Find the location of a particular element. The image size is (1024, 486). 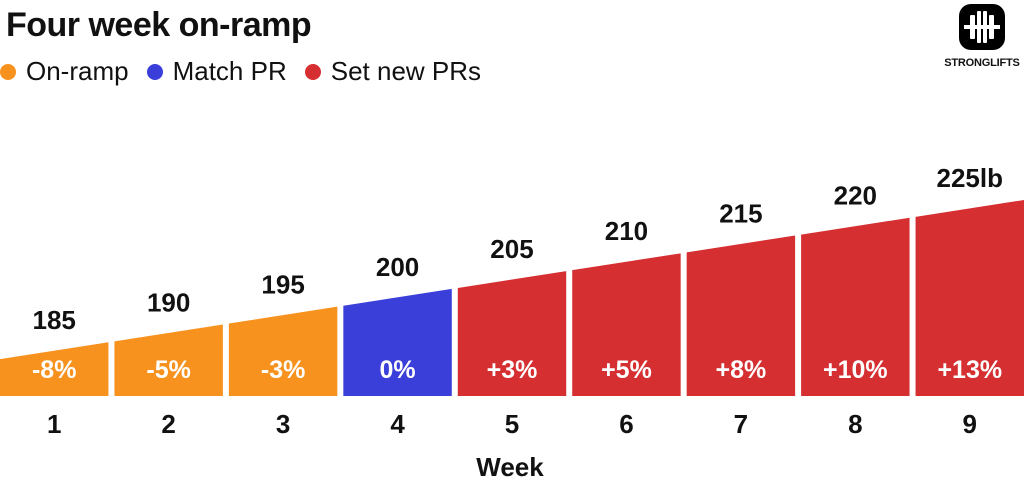

legend-dot-set-new-prs is located at coordinates (312, 71).